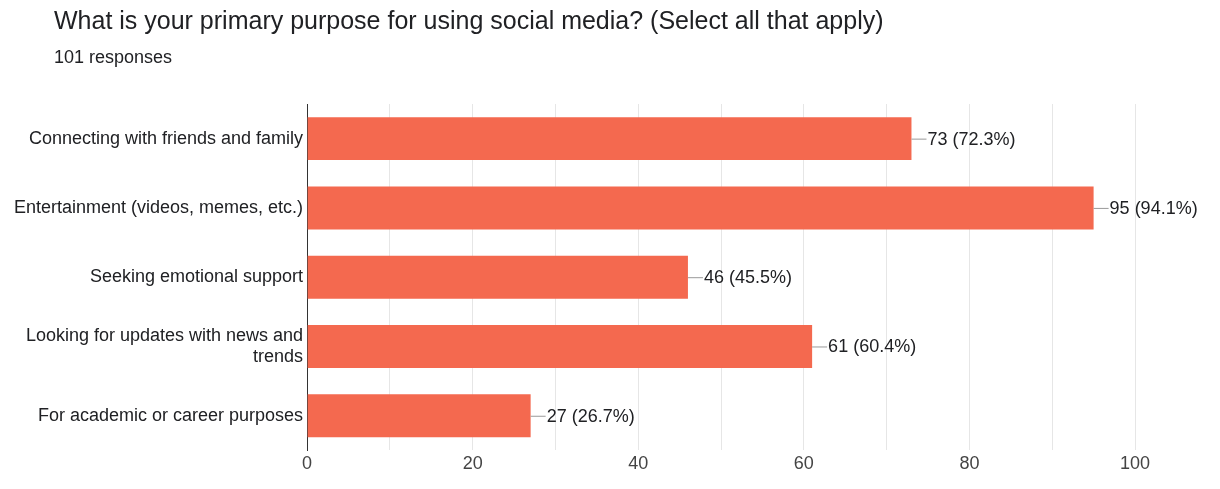 The width and height of the screenshot is (1220, 489). What do you see at coordinates (164, 345) in the screenshot?
I see `y-tick-label: Looking for updates with news and trends` at bounding box center [164, 345].